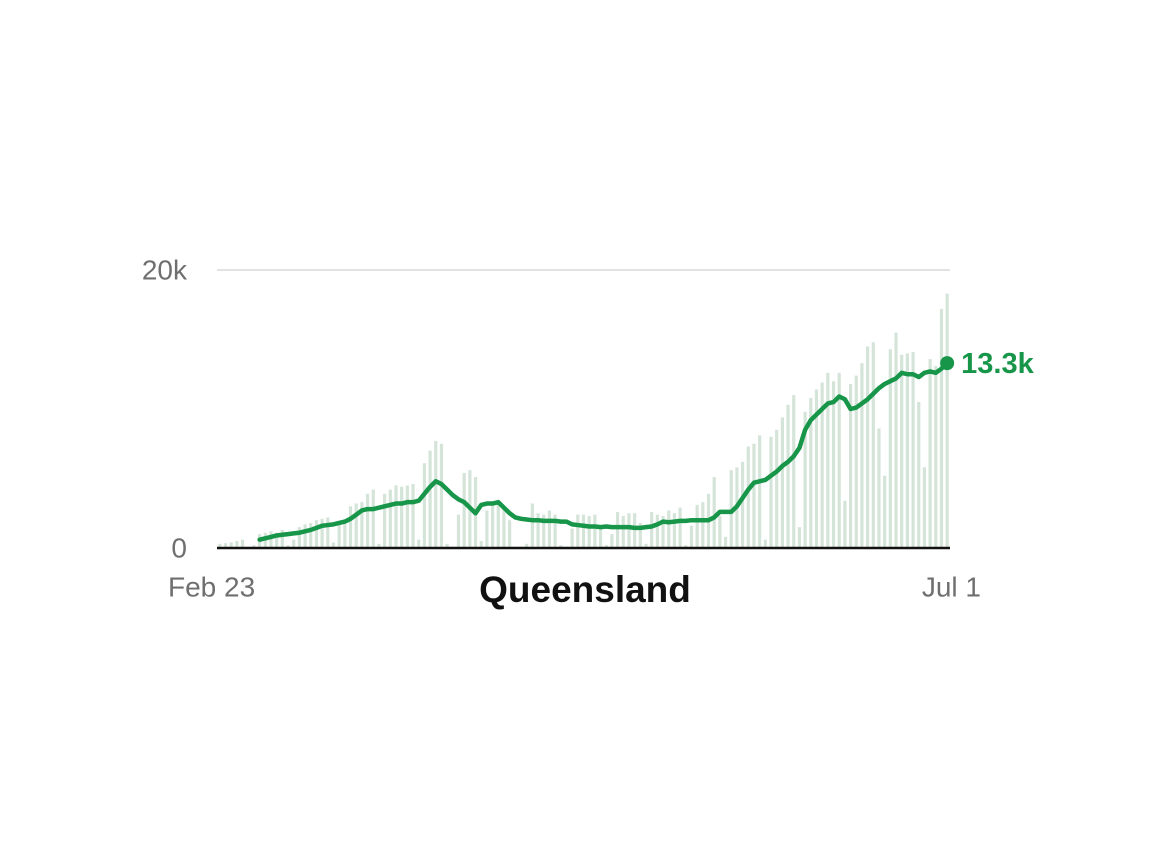 This screenshot has height=855, width=1170. What do you see at coordinates (165, 269) in the screenshot?
I see `y-tick-label: 20k` at bounding box center [165, 269].